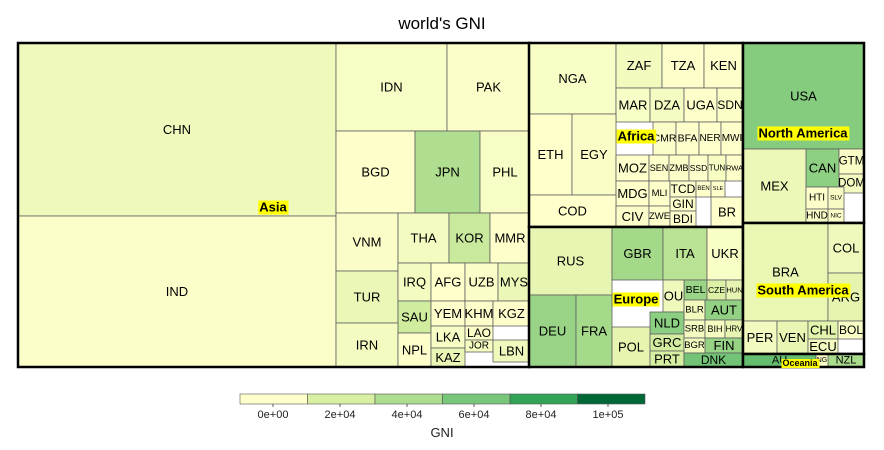  What do you see at coordinates (659, 168) in the screenshot?
I see `cell-label: SEN` at bounding box center [659, 168].